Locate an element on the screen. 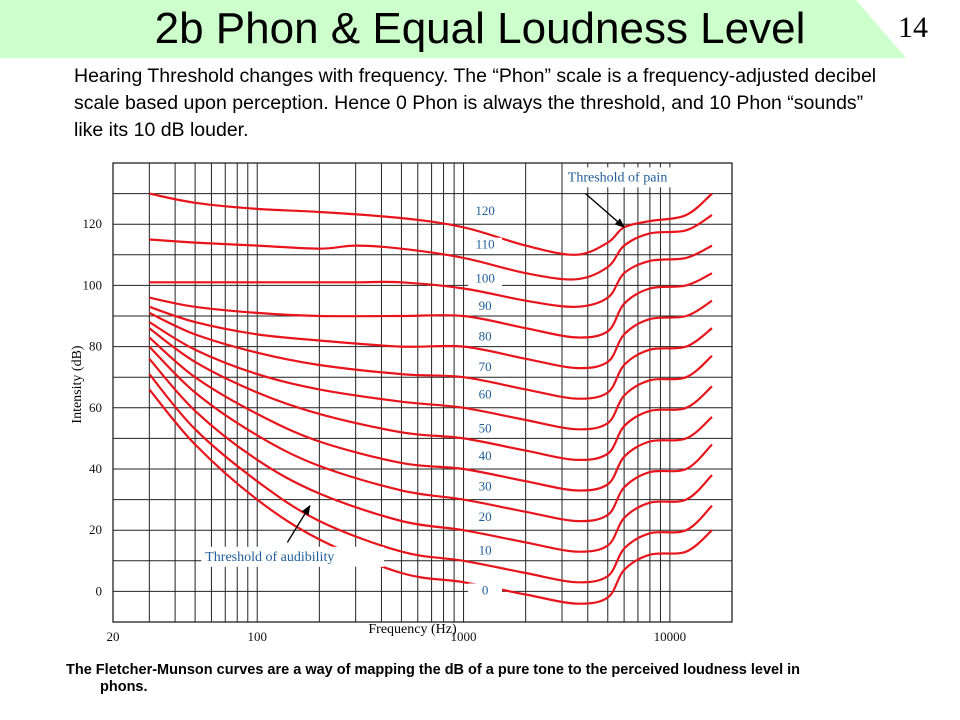 The width and height of the screenshot is (960, 720). title-banner is located at coordinates (453, 29).